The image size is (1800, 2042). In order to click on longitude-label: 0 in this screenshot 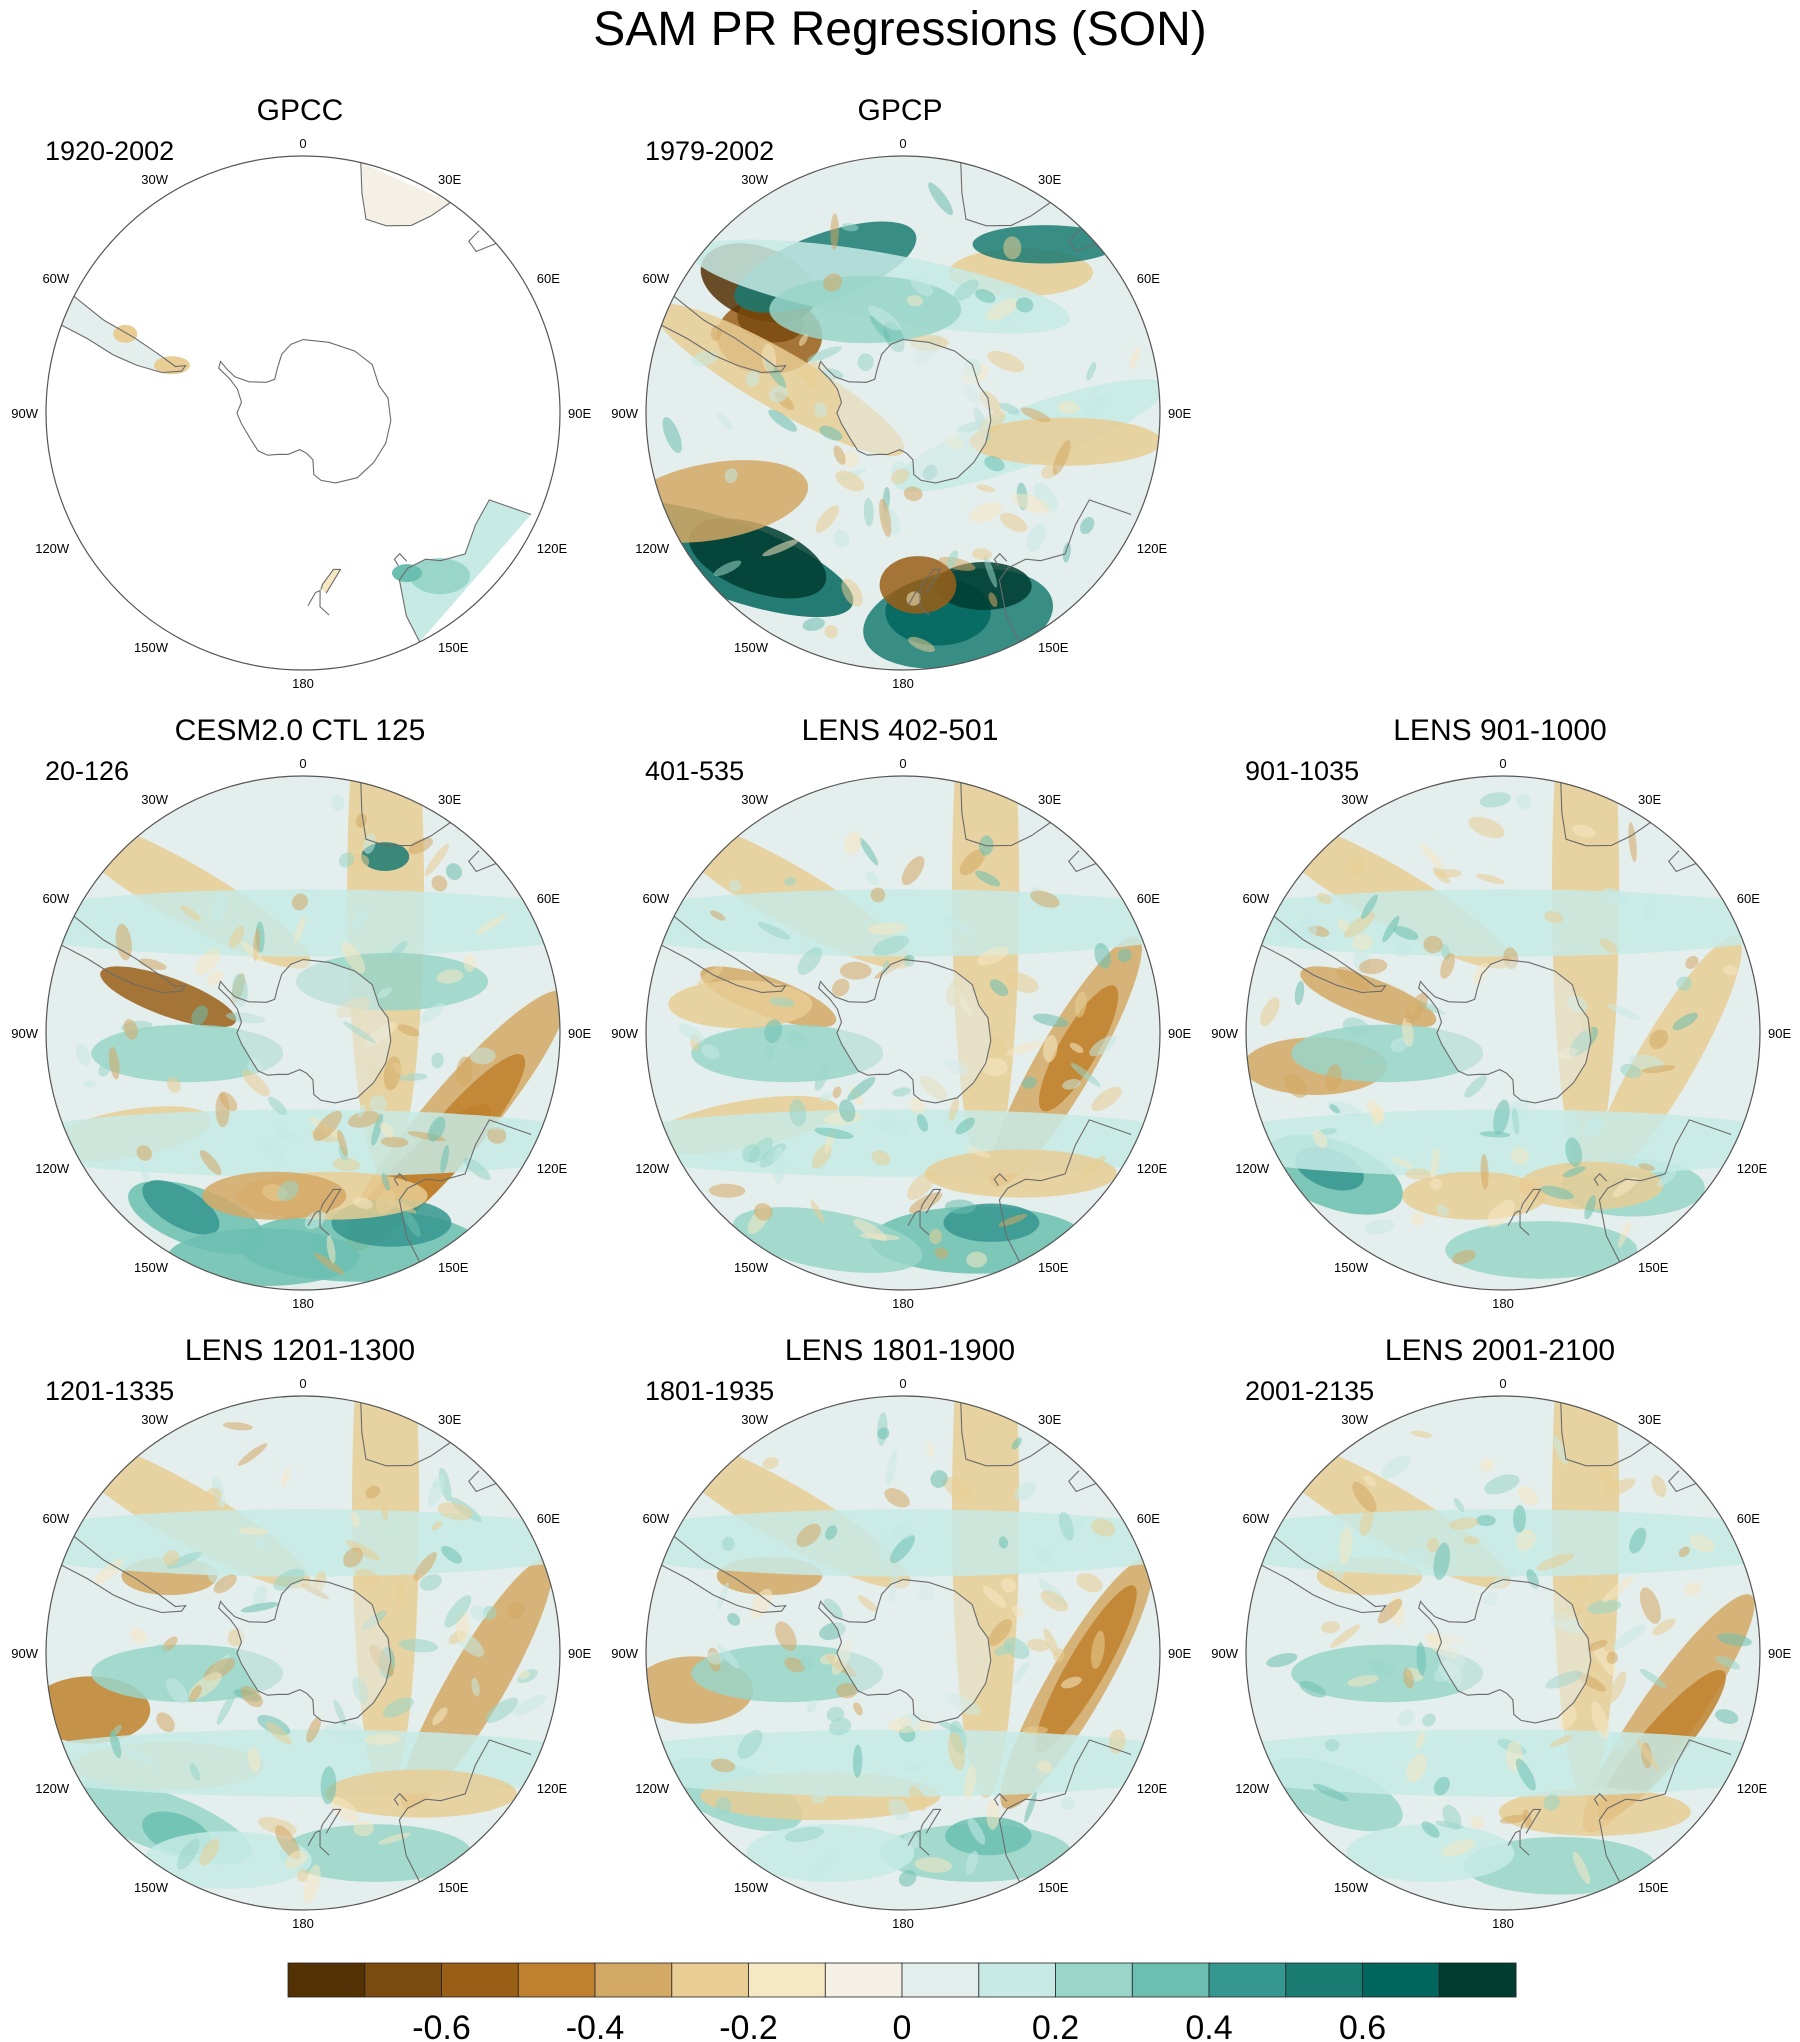, I will do `click(302, 143)`.